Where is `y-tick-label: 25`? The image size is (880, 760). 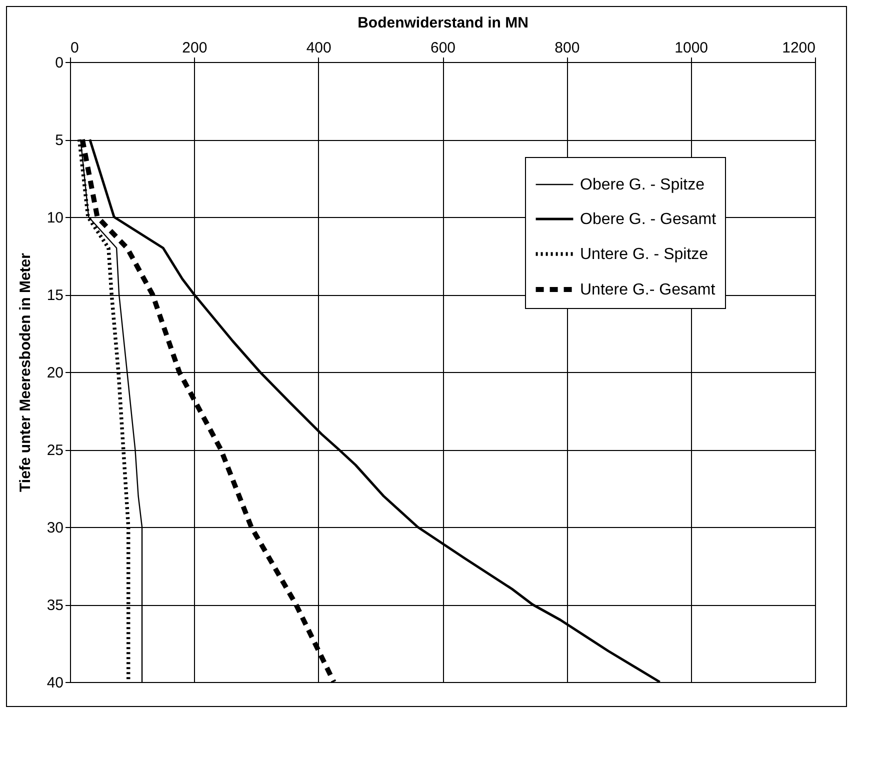
y-tick-label: 25 is located at coordinates (55, 450).